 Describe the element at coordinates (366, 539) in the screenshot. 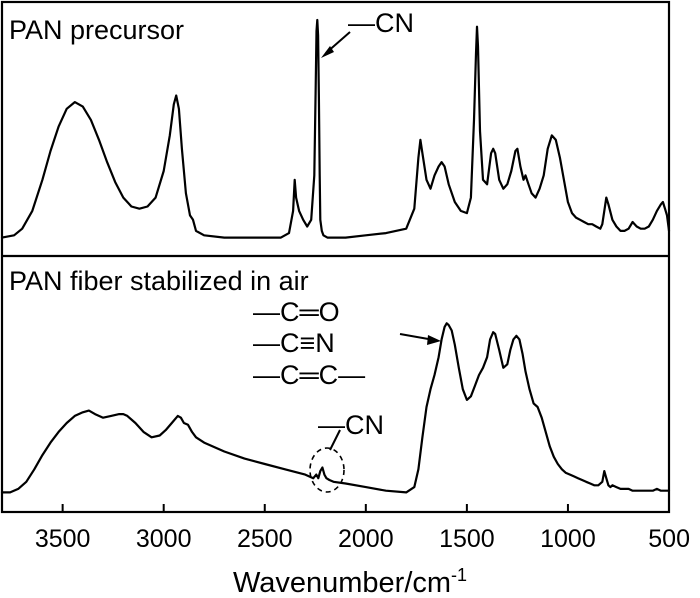

I see `x-tick-label-2000: 2000` at that location.